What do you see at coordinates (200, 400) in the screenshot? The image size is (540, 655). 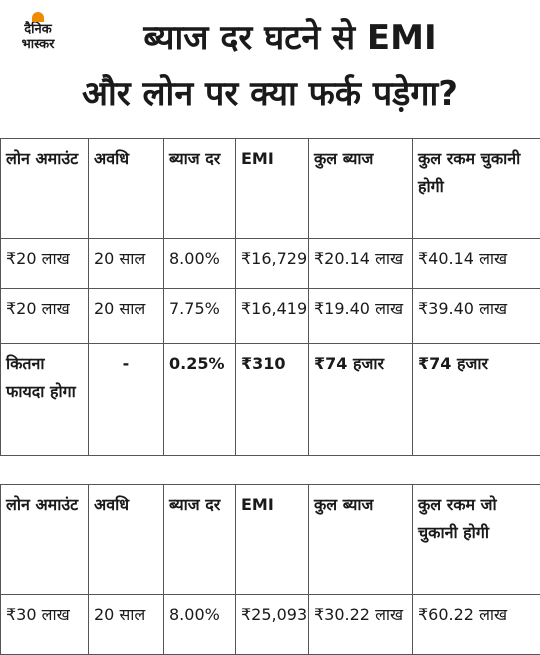 I see `table-cell: 0.25%` at bounding box center [200, 400].